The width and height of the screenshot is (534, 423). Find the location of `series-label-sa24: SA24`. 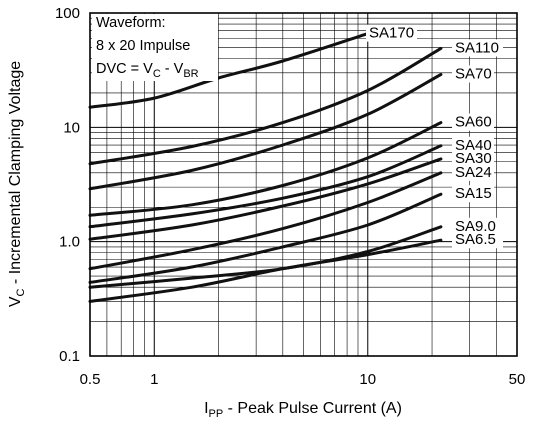

series-label-sa24: SA24 is located at coordinates (473, 172).